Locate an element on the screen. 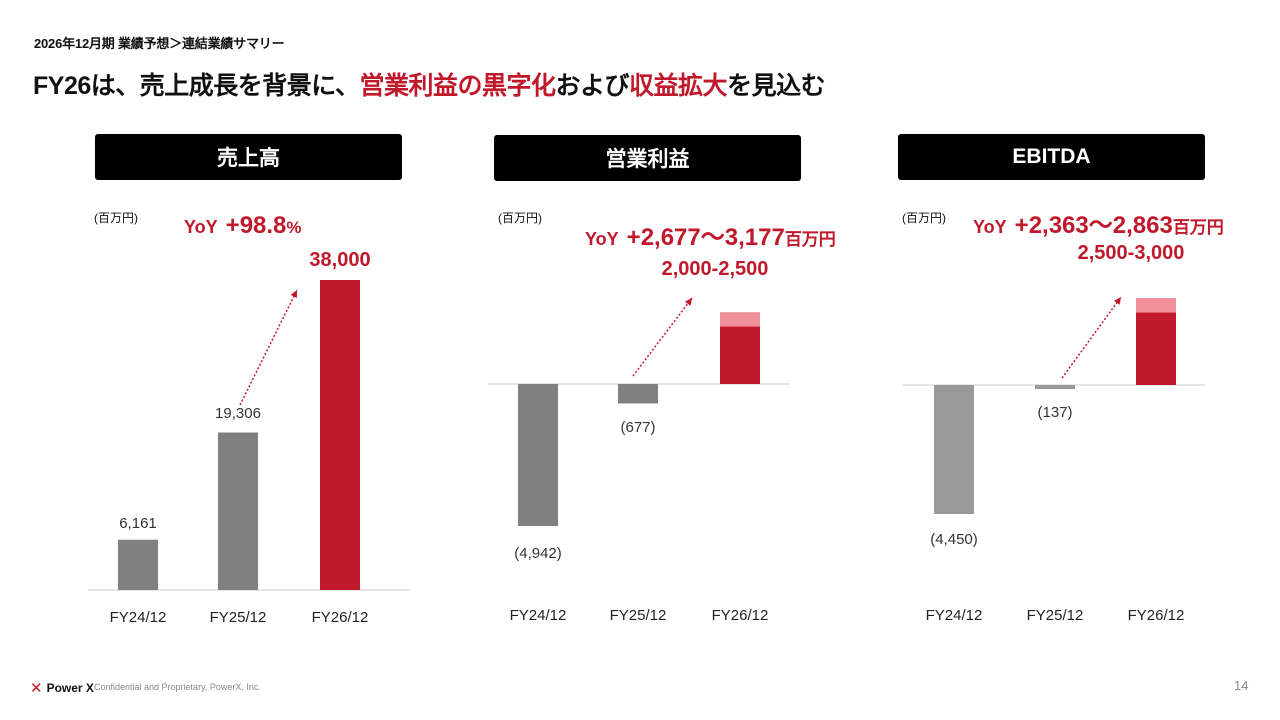  yoy-revenue: YoY +98.8% is located at coordinates (243, 226).